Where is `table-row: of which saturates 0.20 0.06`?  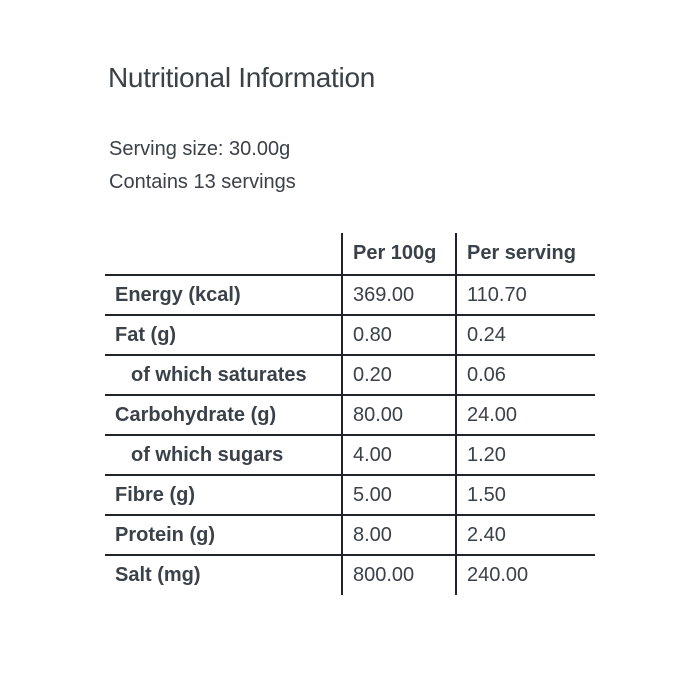
table-row: of which saturates 0.20 0.06 is located at coordinates (350, 375).